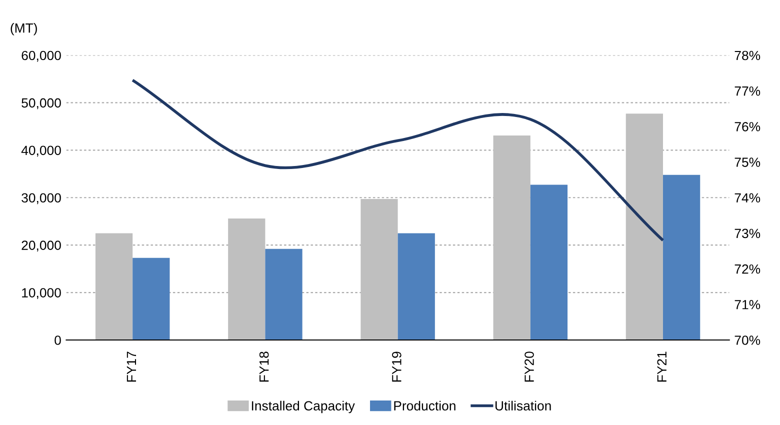 Image resolution: width=780 pixels, height=425 pixels. What do you see at coordinates (57, 340) in the screenshot?
I see `y-tick-label: 0` at bounding box center [57, 340].